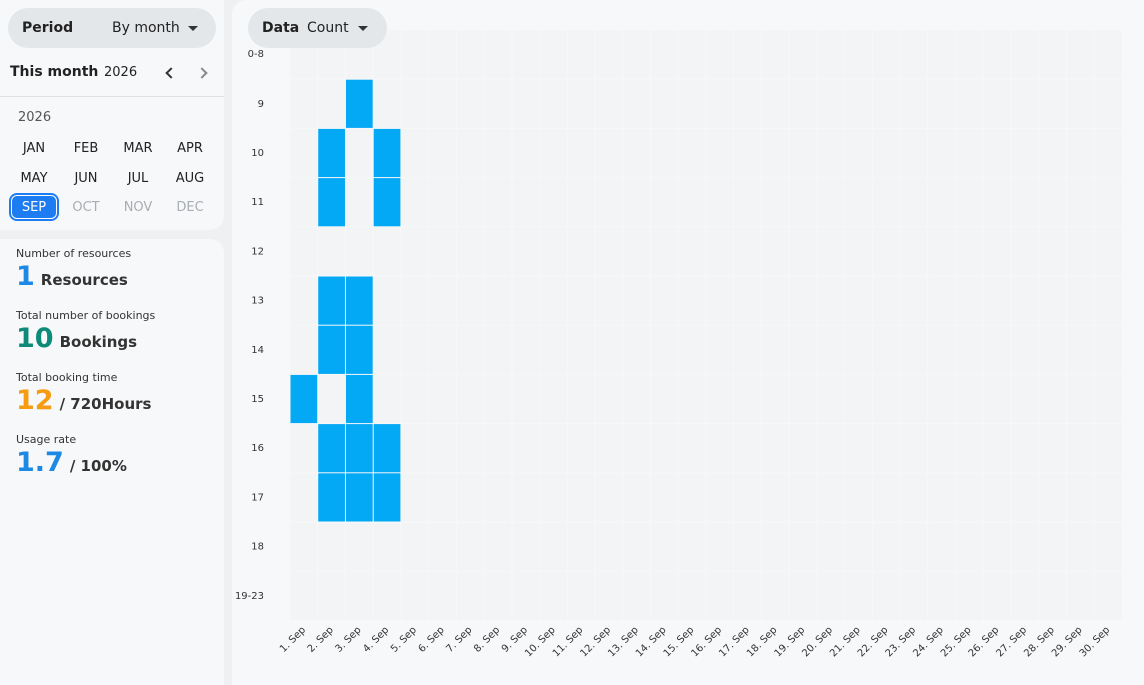 The height and width of the screenshot is (685, 1144). I want to click on x-tick-label: 8. Sep, so click(487, 640).